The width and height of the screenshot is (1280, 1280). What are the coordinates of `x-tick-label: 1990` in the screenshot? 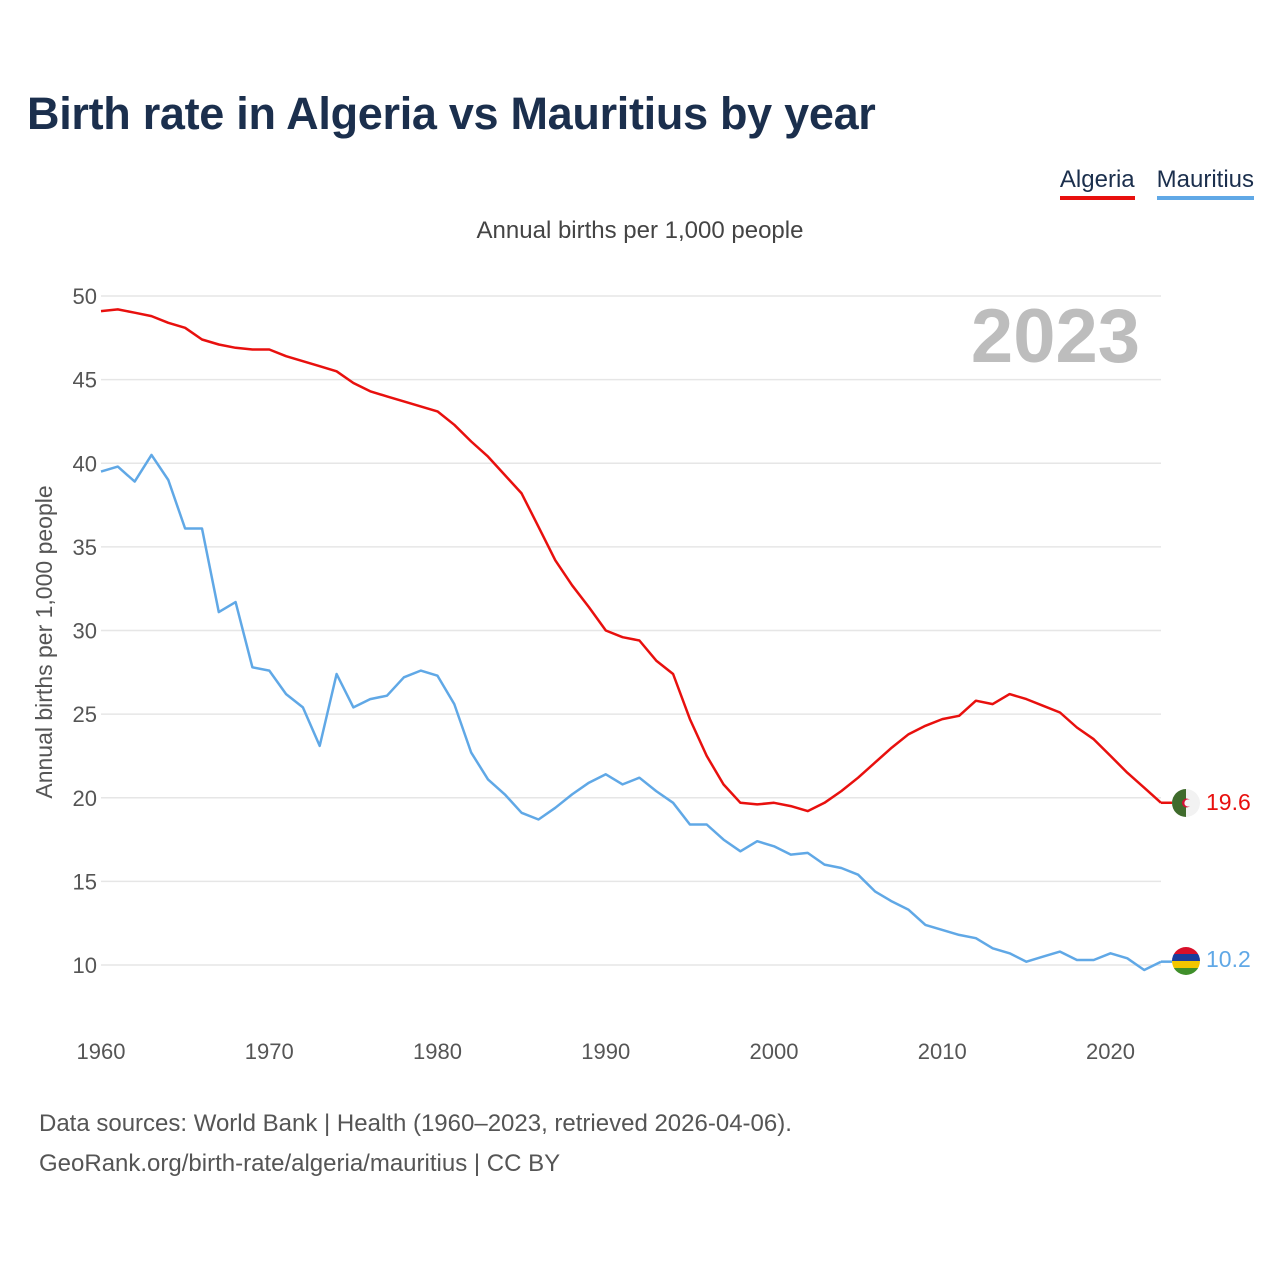 It's located at (605, 1051).